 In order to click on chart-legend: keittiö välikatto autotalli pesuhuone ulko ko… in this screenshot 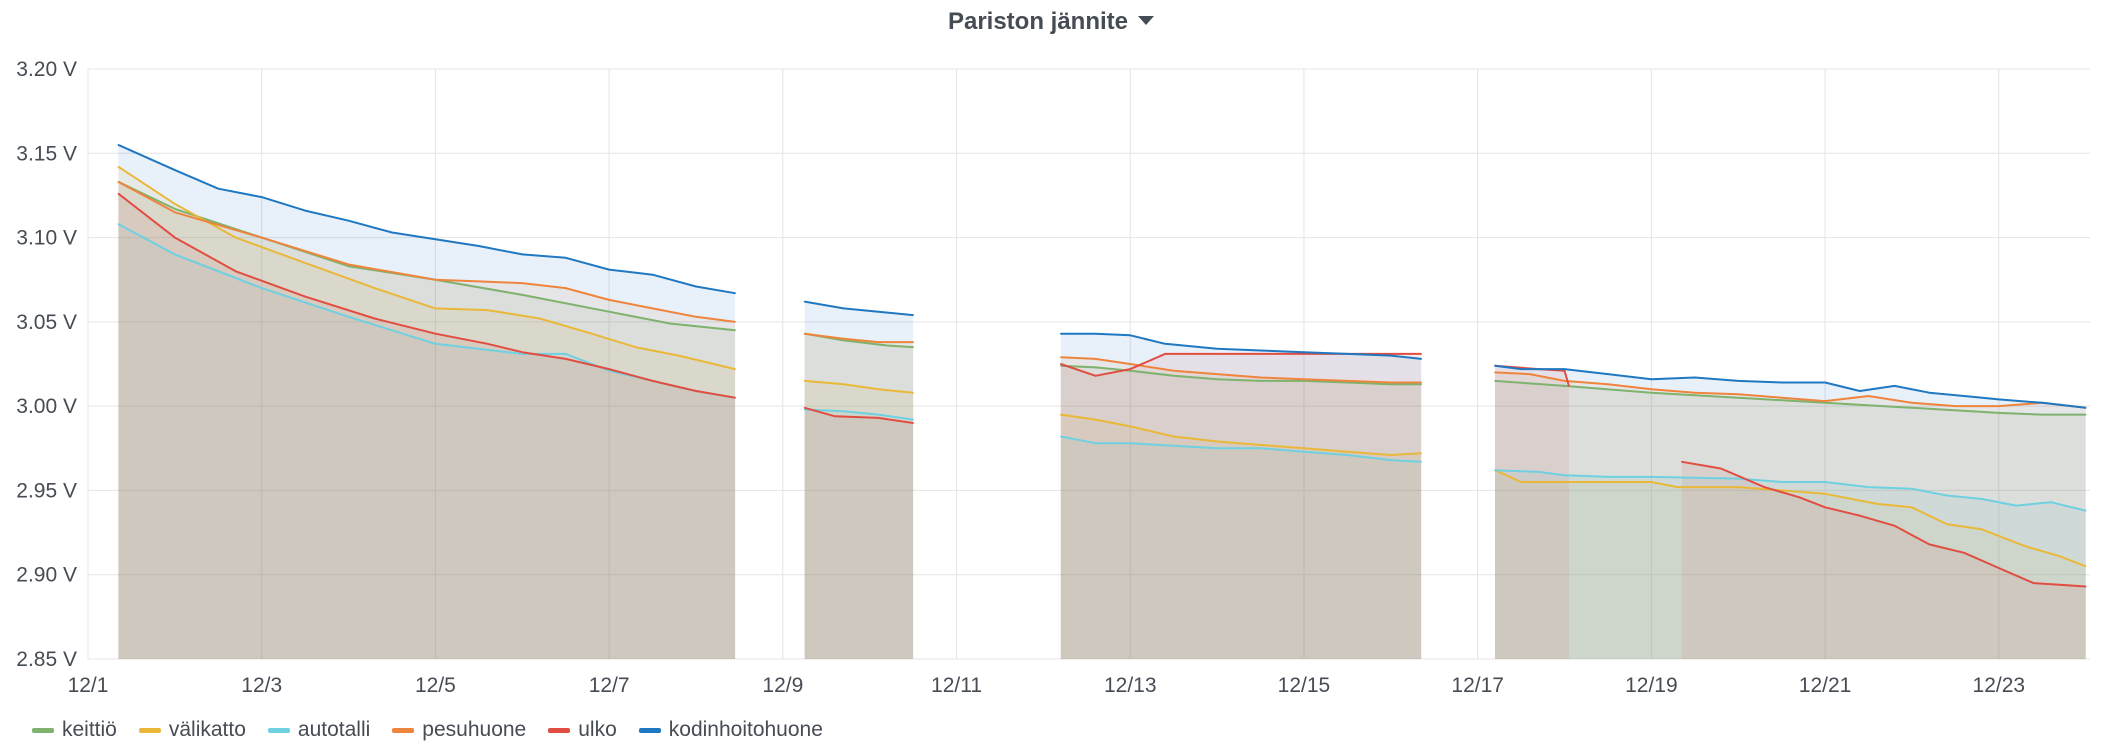, I will do `click(427, 730)`.